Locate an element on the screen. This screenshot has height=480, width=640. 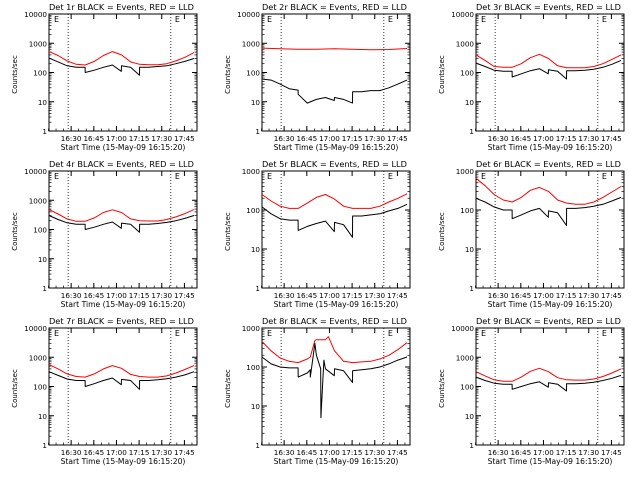
panel-title: Det 4r BLACK = Events, RED = LLD is located at coordinates (121, 164).